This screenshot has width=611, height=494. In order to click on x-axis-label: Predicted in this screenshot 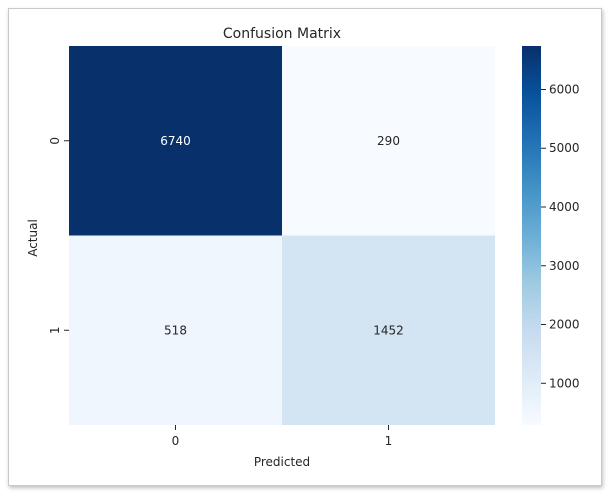, I will do `click(282, 462)`.